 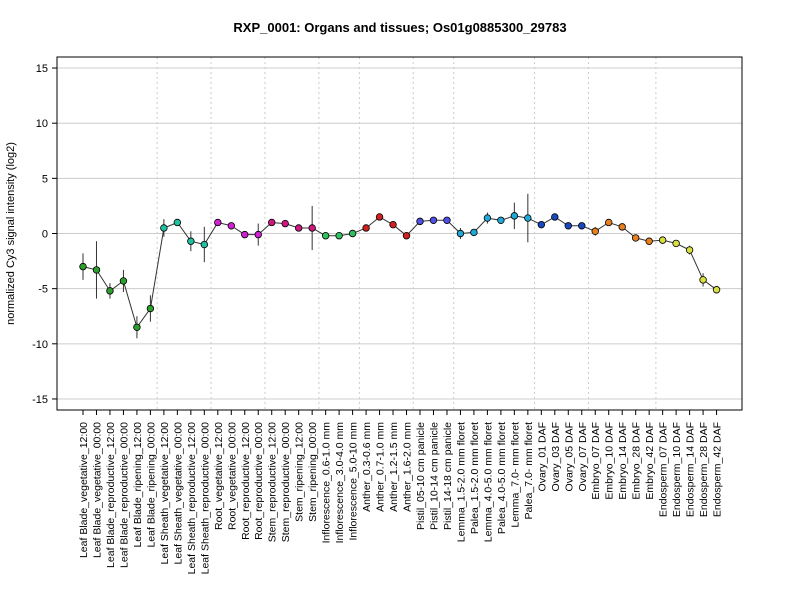 What do you see at coordinates (340, 483) in the screenshot?
I see `x-tick-label: Inflorescence_3.0-4.0 mm` at bounding box center [340, 483].